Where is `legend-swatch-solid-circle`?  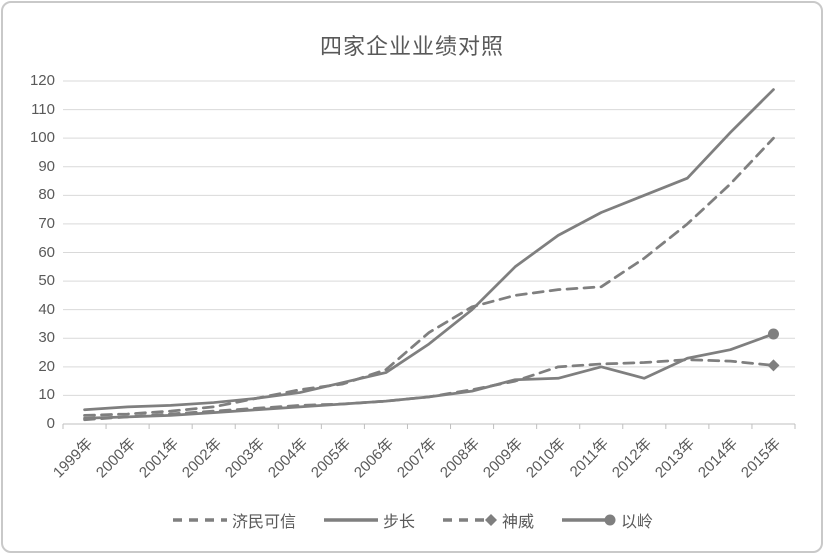
legend-swatch-solid-circle is located at coordinates (589, 520).